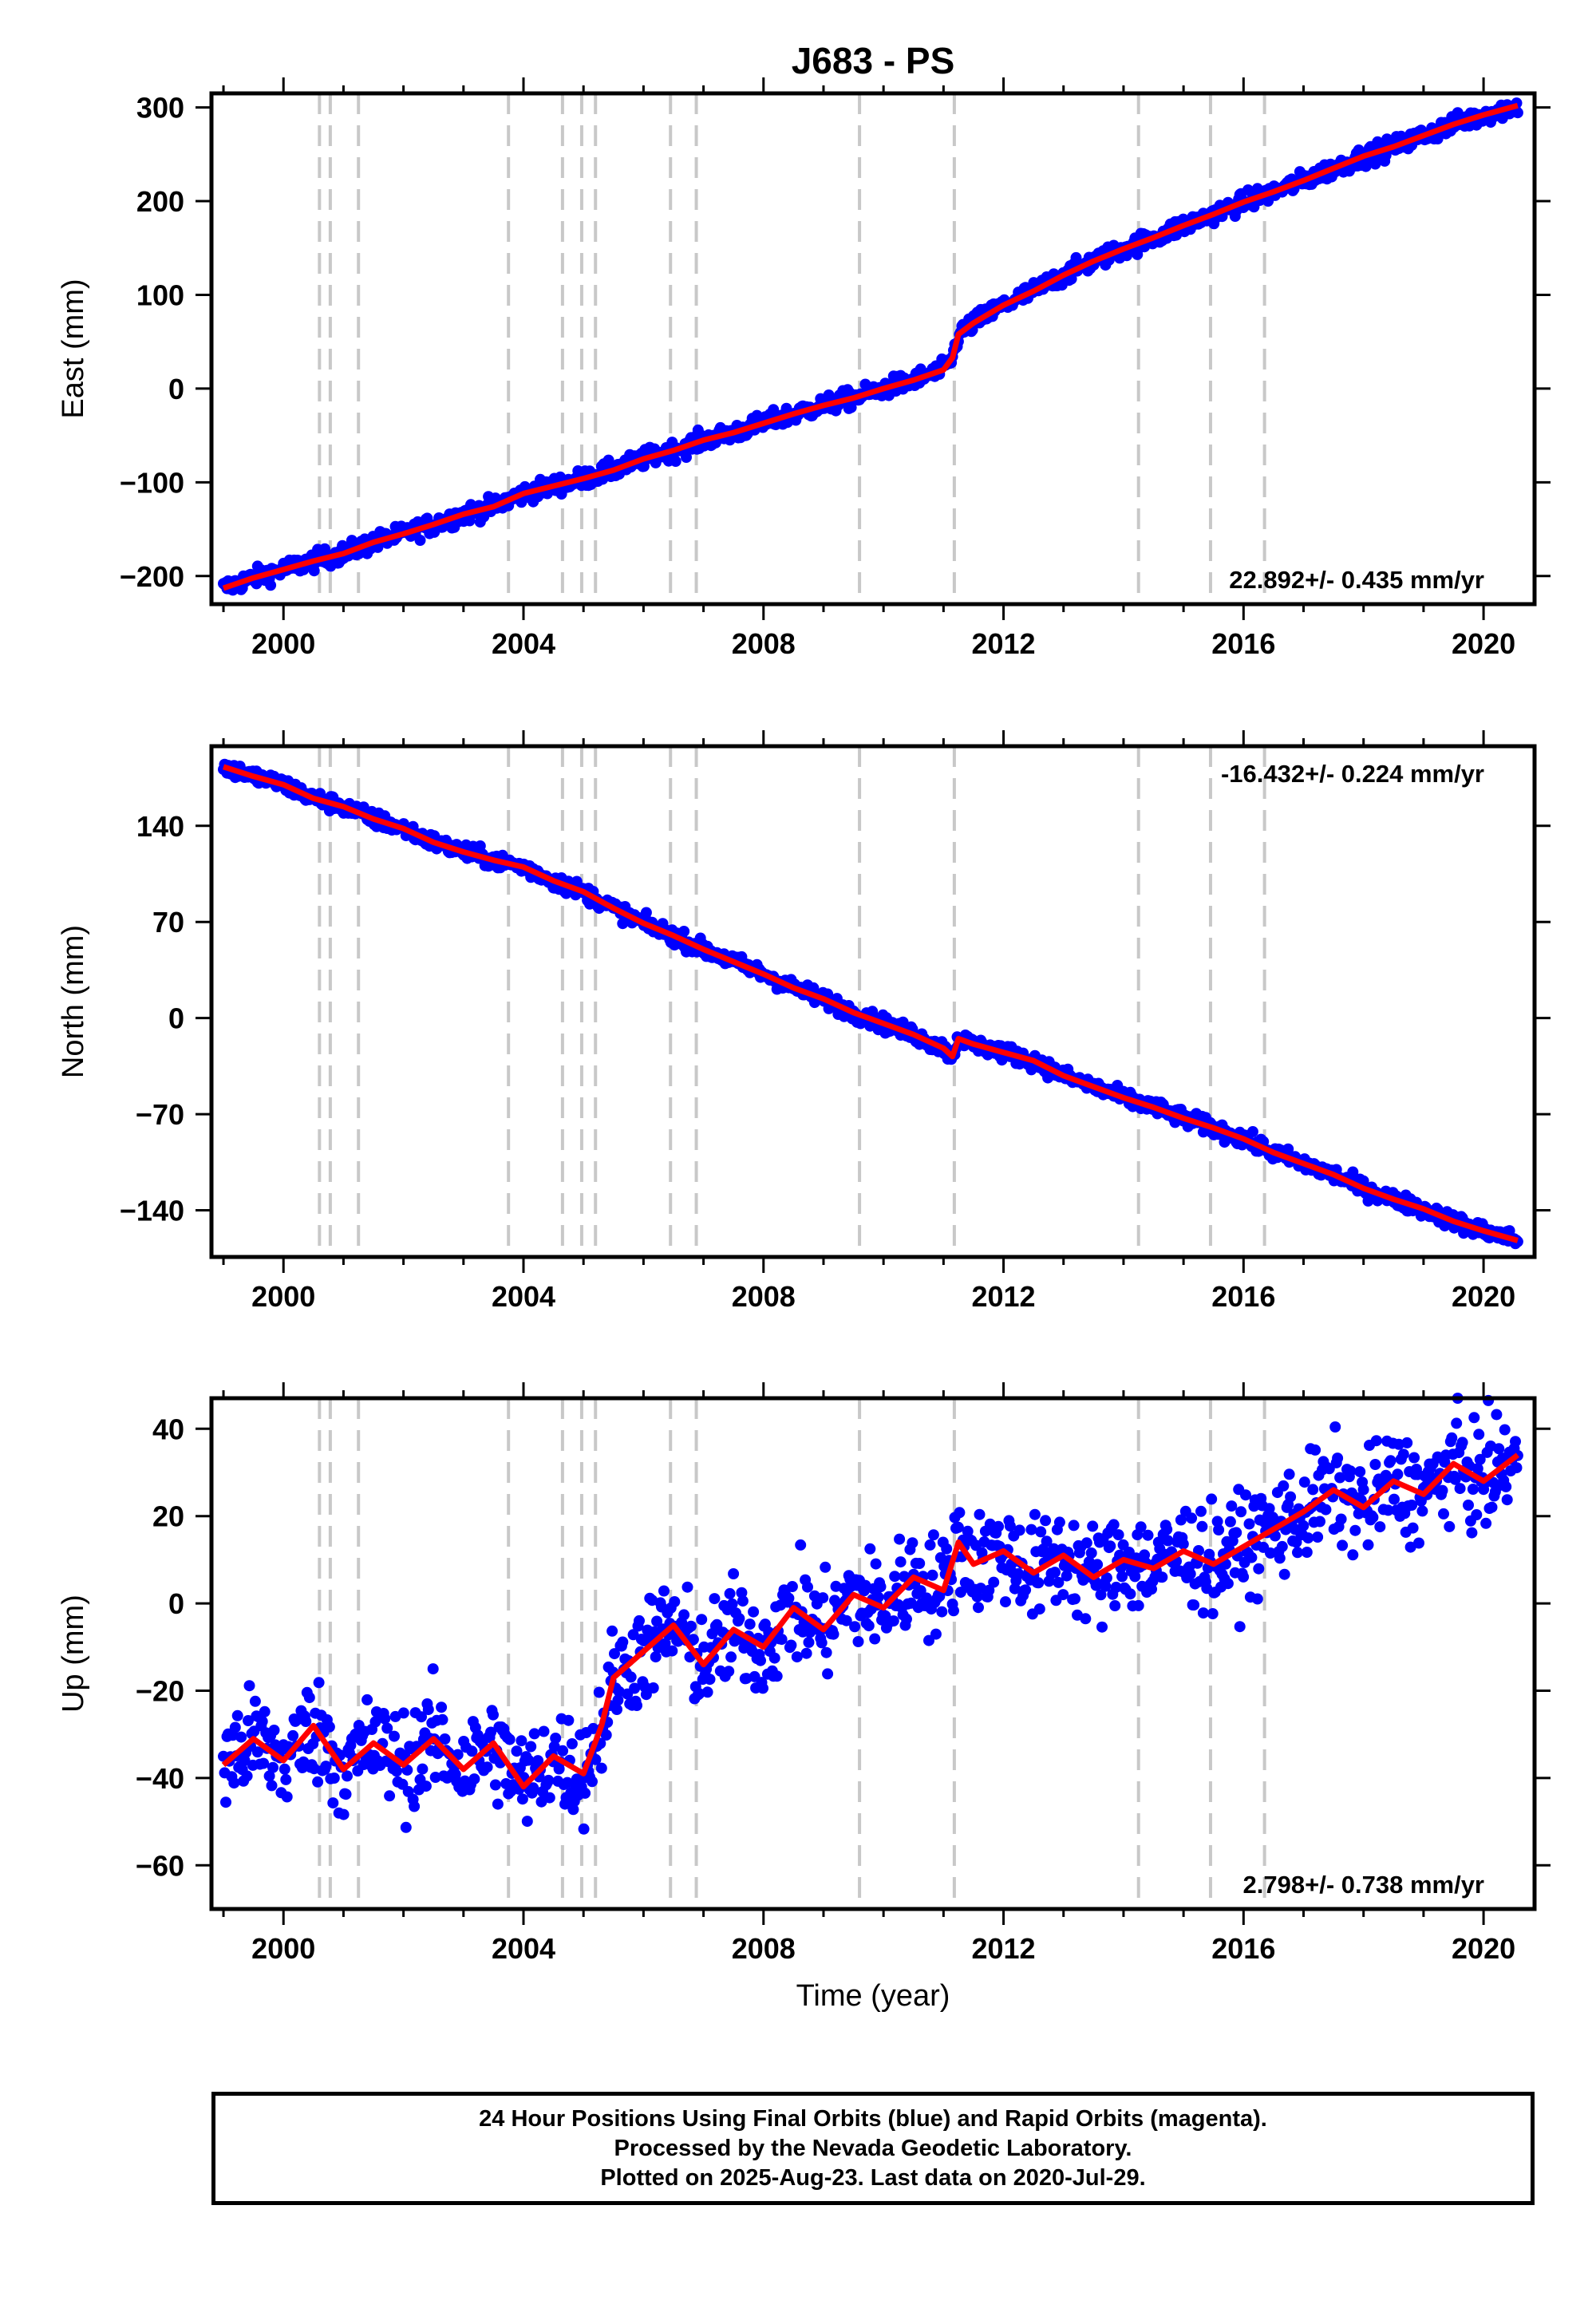 Image resolution: width=1596 pixels, height=2316 pixels. What do you see at coordinates (873, 60) in the screenshot?
I see `figure-title: J683 - PS` at bounding box center [873, 60].